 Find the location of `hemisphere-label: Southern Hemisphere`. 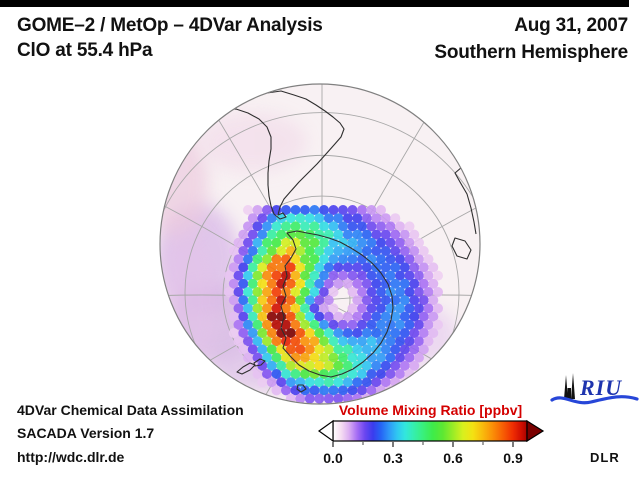

hemisphere-label: Southern Hemisphere is located at coordinates (531, 52).